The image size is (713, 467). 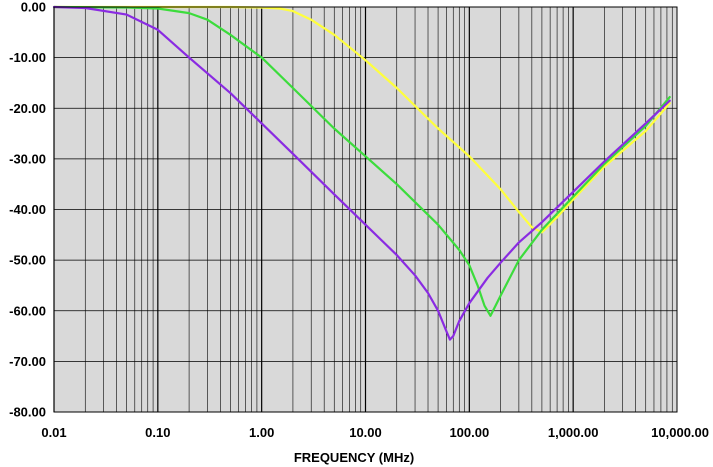 I want to click on x-tick-label: 0.01, so click(x=53, y=432).